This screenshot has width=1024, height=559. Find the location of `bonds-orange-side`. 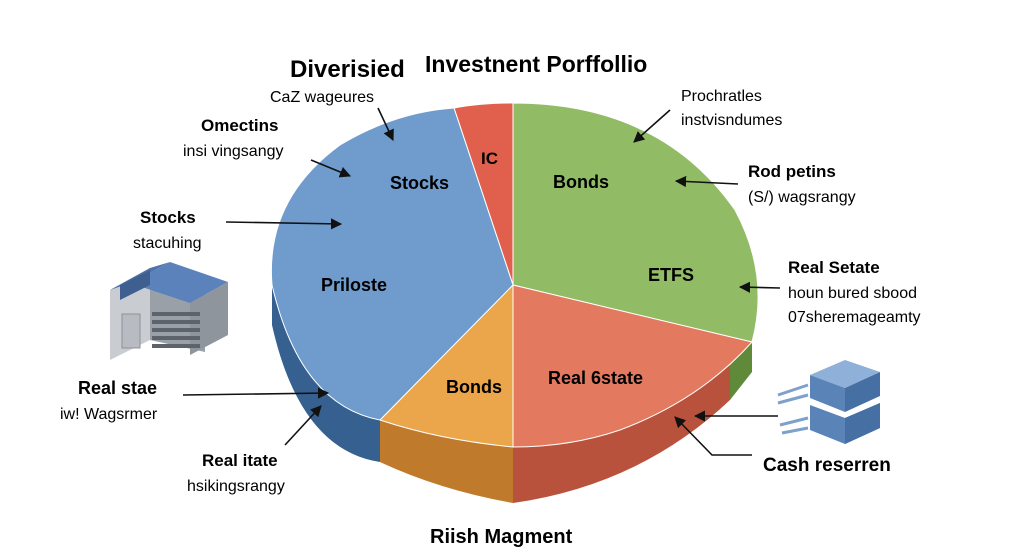

bonds-orange-side is located at coordinates (446, 461).